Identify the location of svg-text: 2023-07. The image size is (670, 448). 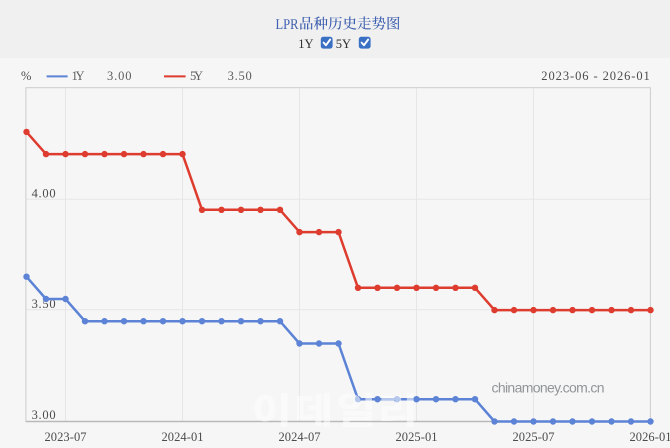
(66, 437).